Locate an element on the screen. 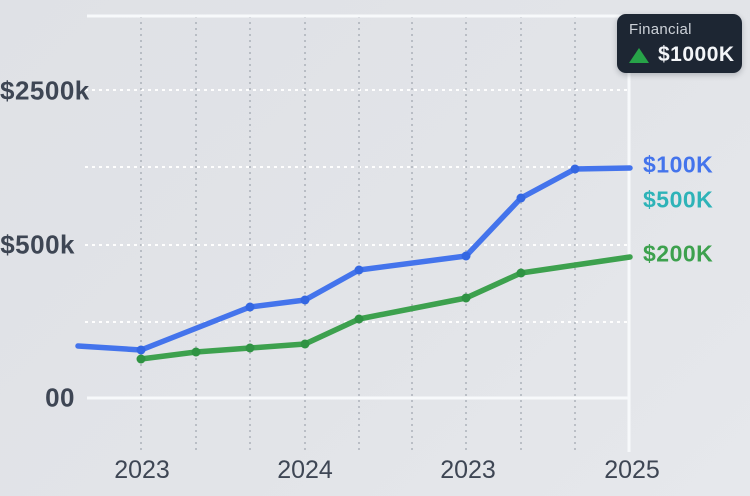 Image resolution: width=750 pixels, height=496 pixels. chart-tooltip: Financial $1000K is located at coordinates (679, 43).